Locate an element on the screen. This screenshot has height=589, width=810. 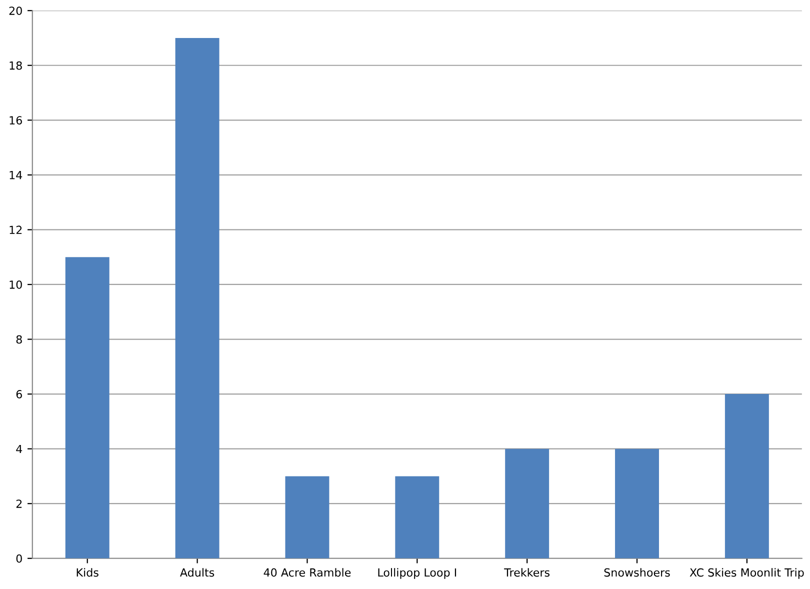
y-tick-label: 14 is located at coordinates (16, 175).